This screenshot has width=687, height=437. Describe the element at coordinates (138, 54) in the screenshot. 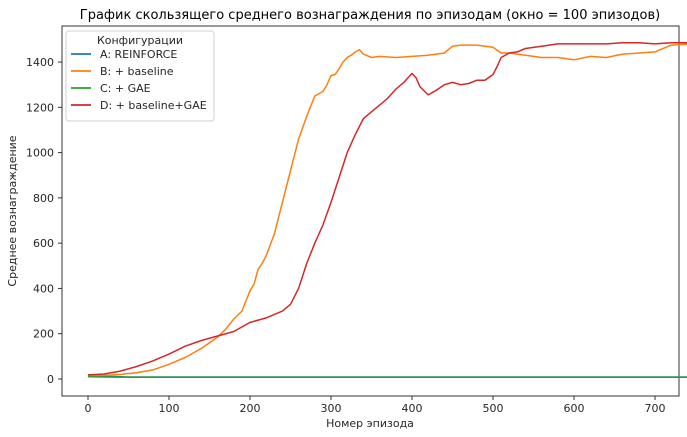

I see `legend-entry: A: REINFORCE` at that location.